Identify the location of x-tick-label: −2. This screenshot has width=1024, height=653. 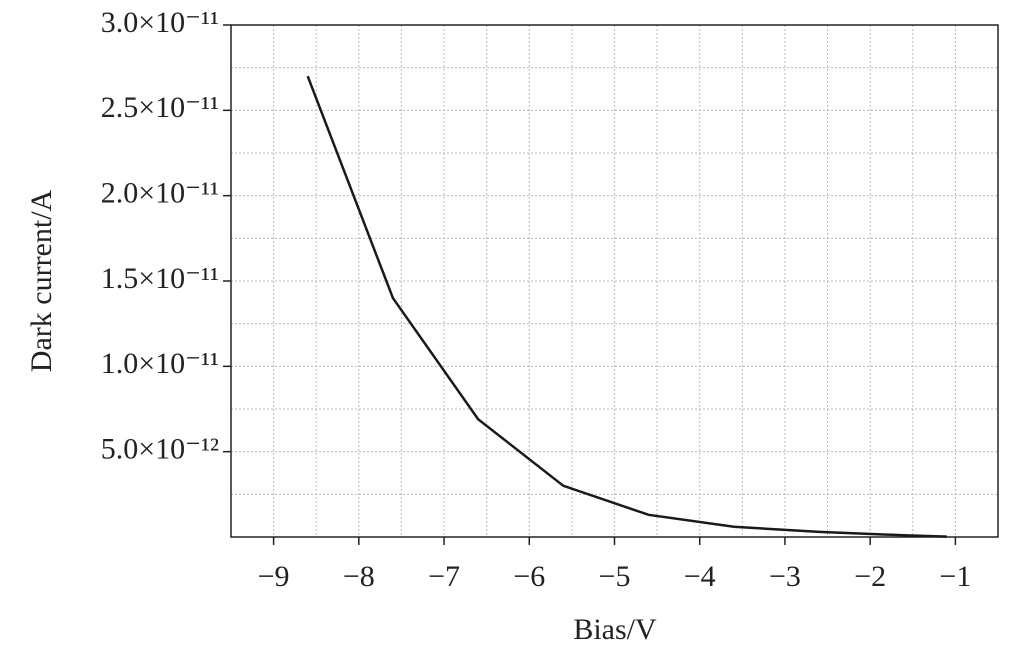
(870, 576).